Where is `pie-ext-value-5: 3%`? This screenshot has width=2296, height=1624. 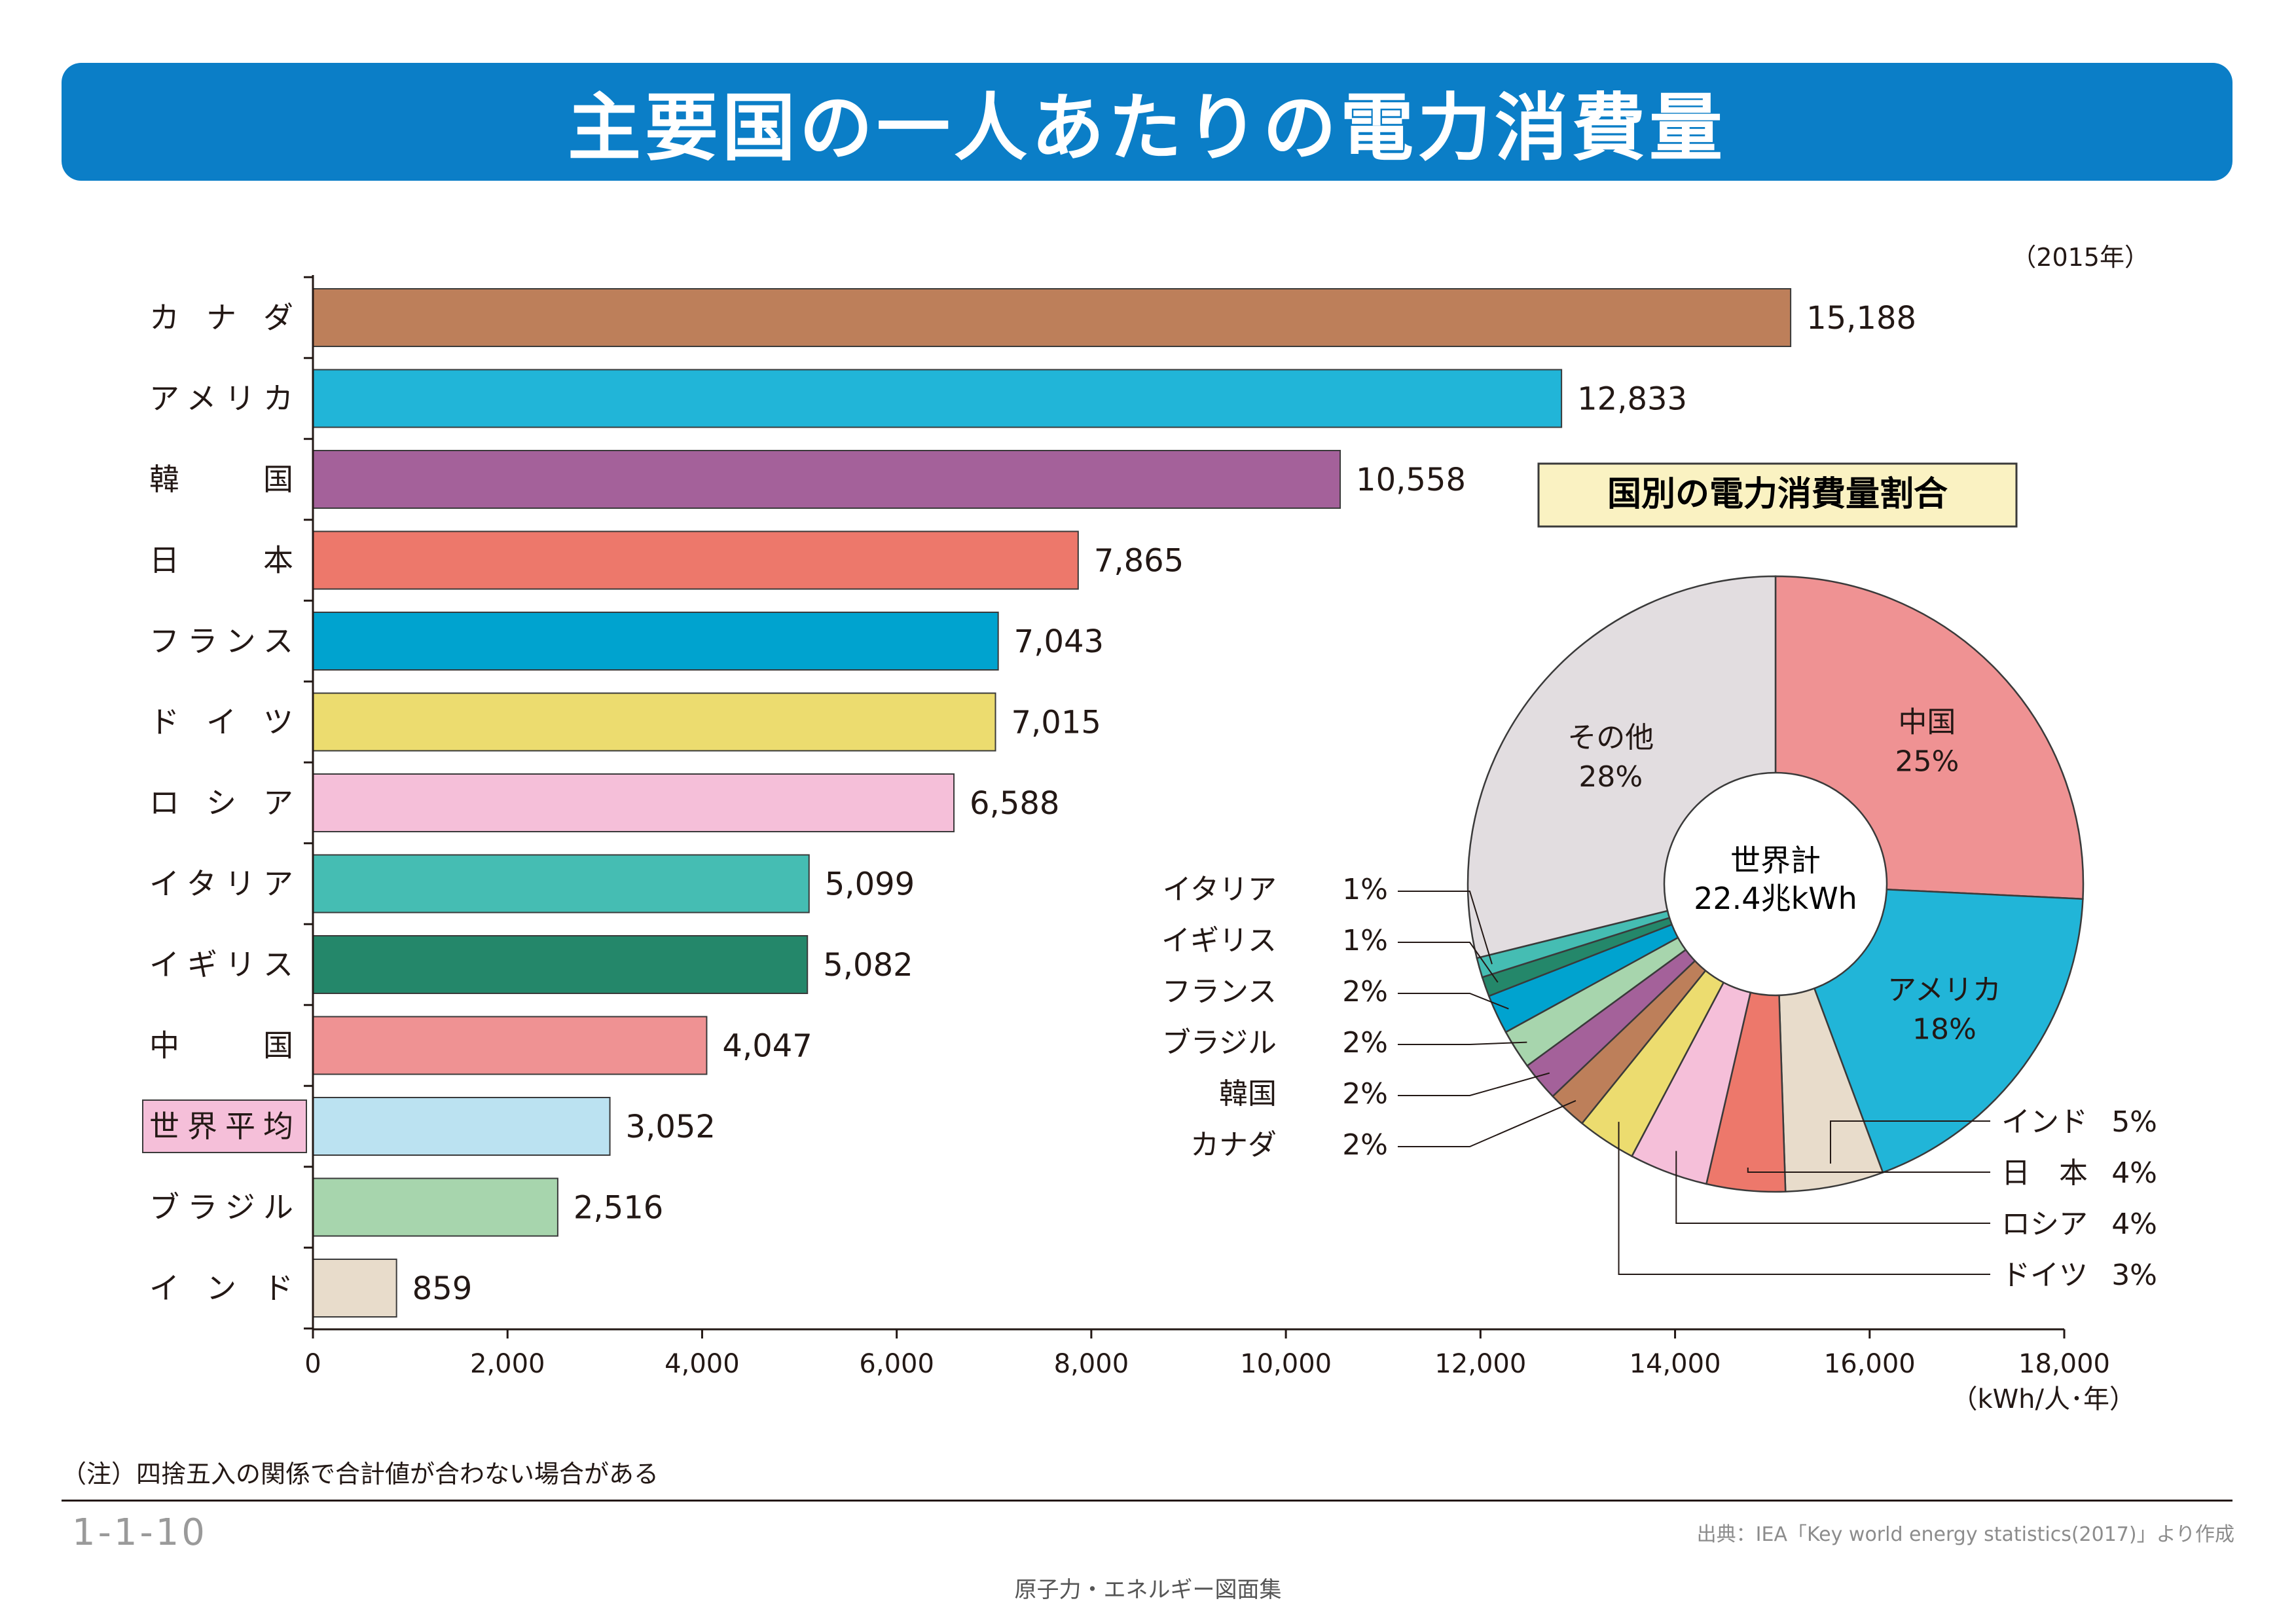 pie-ext-value-5: 3% is located at coordinates (2134, 1275).